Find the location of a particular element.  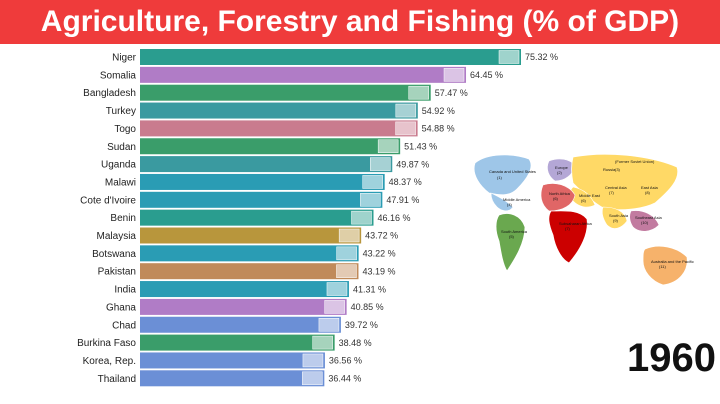

map-number-middle-east: (6) is located at coordinates (584, 200).